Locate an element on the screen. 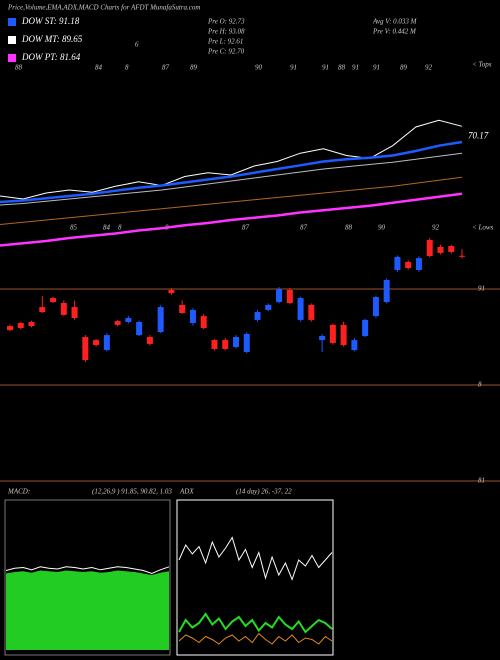 The height and width of the screenshot is (660, 500). adx-frame is located at coordinates (255, 577).